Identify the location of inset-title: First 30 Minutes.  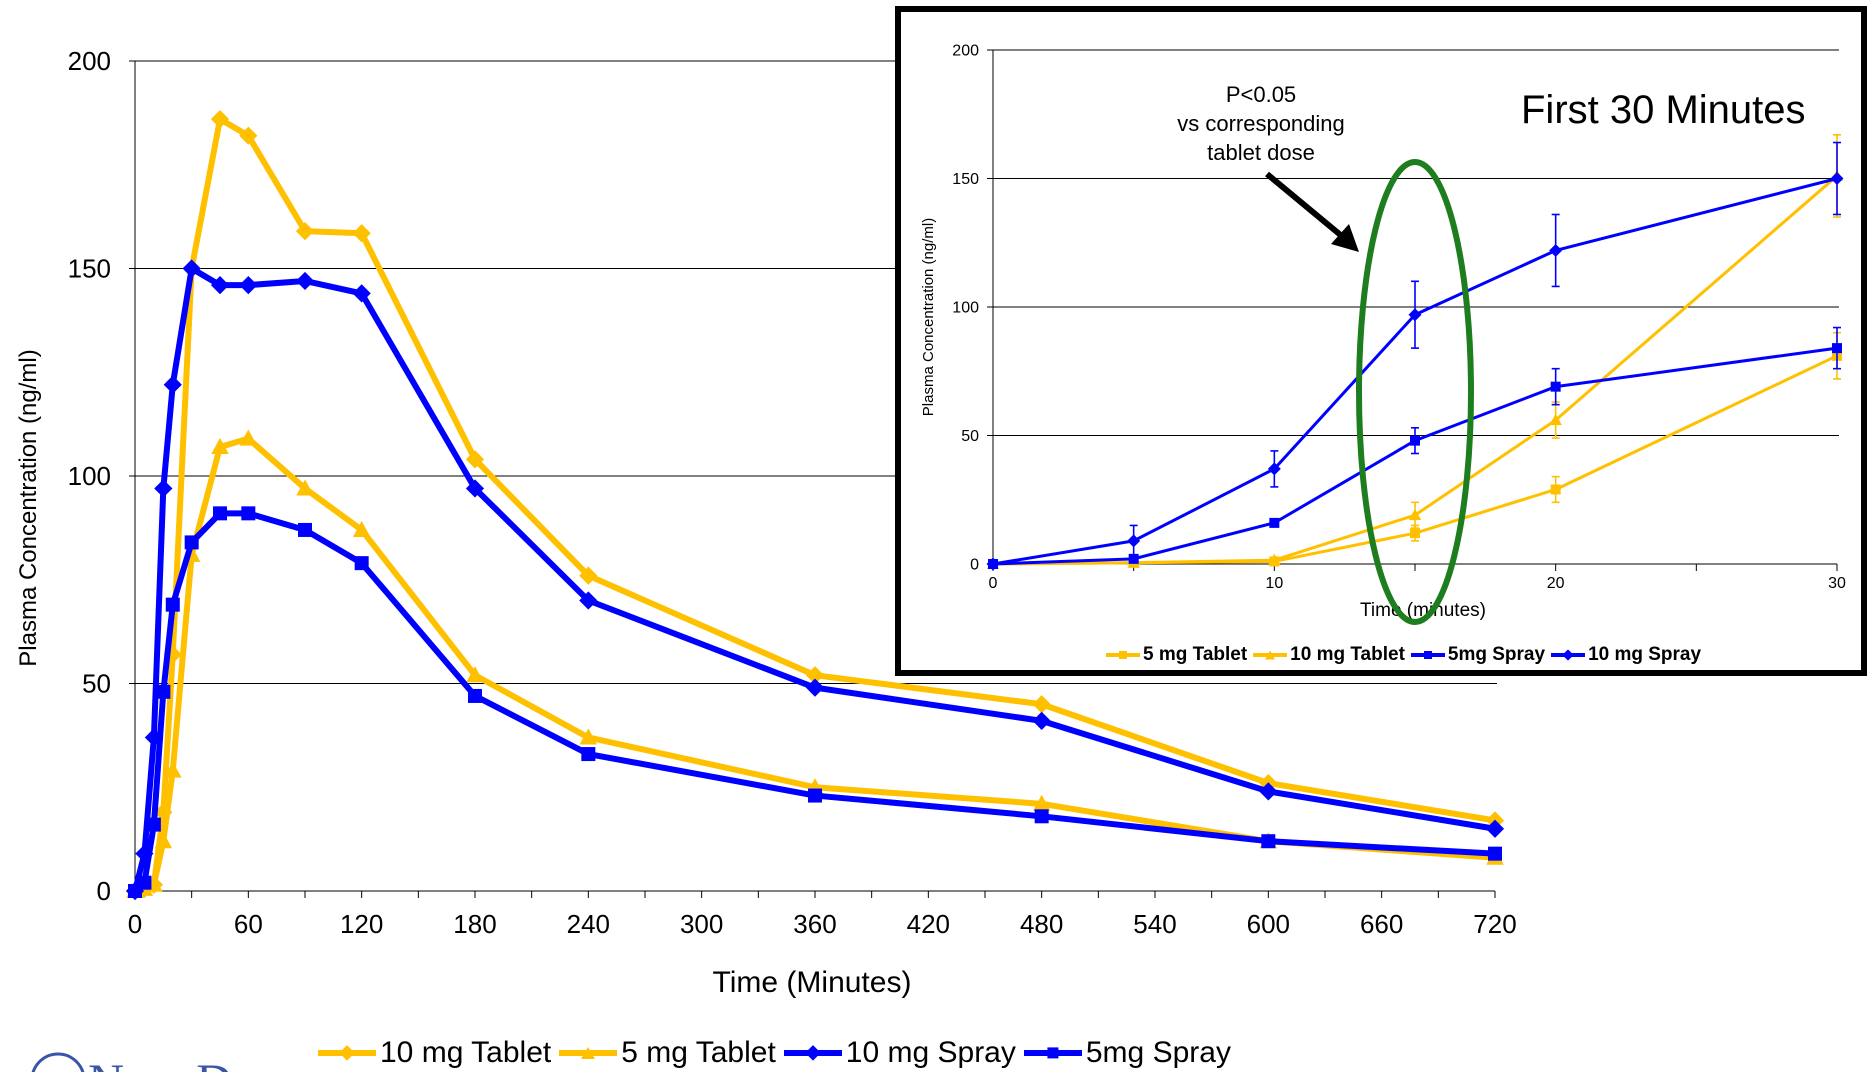
(1663, 110).